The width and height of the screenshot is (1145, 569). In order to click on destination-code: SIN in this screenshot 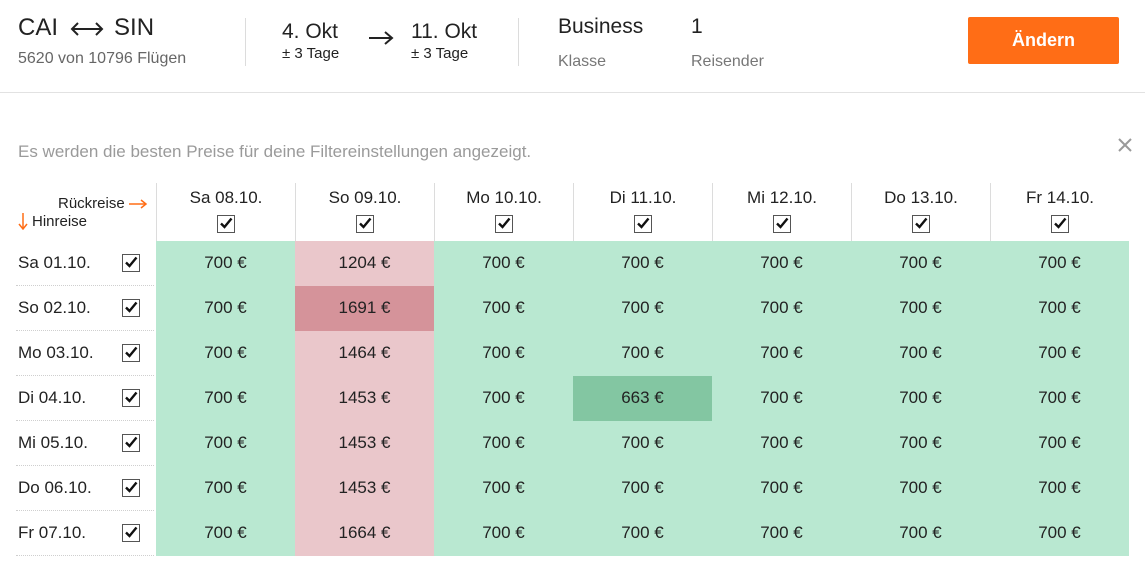, I will do `click(134, 27)`.